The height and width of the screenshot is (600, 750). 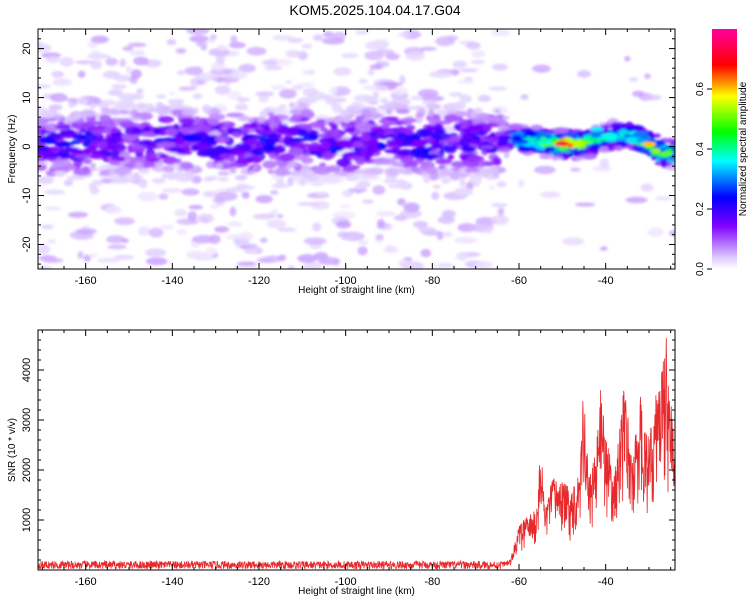 I want to click on snr-x-axis-label: Height of straight line (km), so click(x=356, y=591).